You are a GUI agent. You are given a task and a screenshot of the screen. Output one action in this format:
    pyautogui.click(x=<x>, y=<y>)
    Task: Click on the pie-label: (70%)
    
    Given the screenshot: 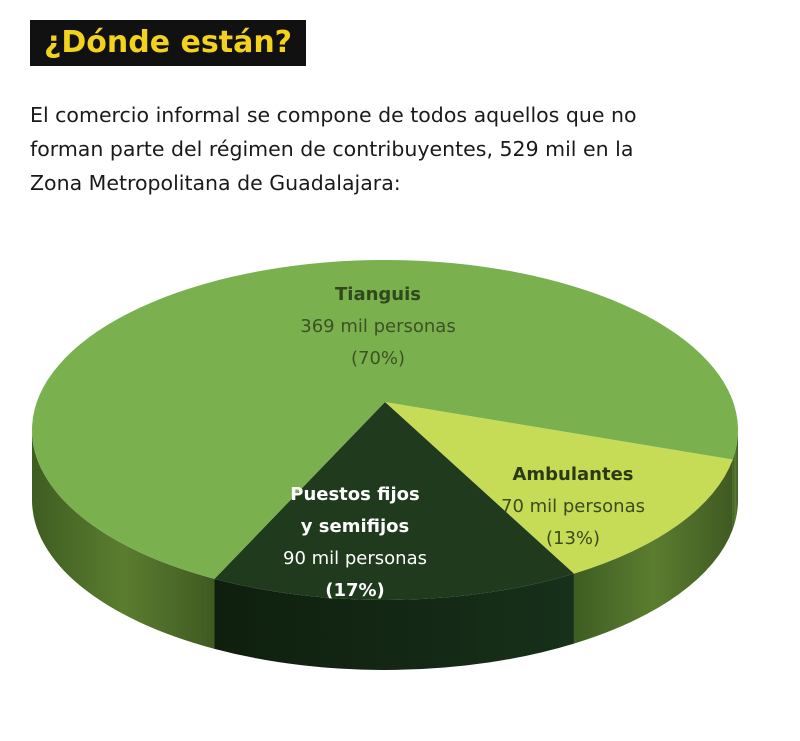 What is the action you would take?
    pyautogui.click(x=378, y=358)
    